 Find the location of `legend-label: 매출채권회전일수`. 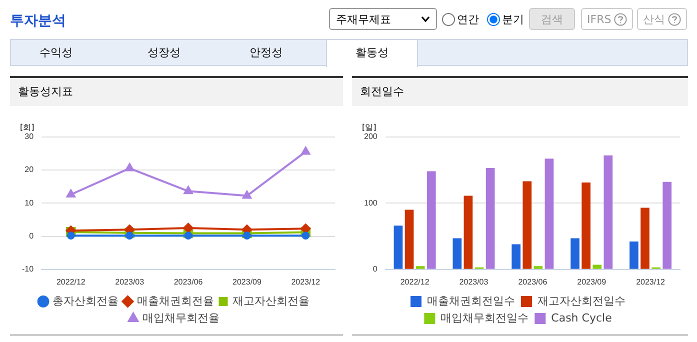

legend-label: 매출채권회전일수 is located at coordinates (471, 301).